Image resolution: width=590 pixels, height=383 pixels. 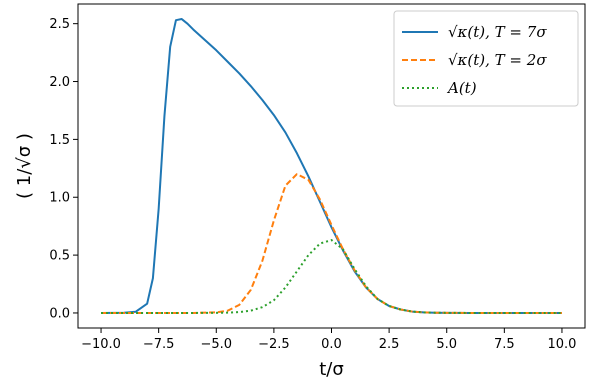 I want to click on x-tick-label: 5.0, so click(x=446, y=344).